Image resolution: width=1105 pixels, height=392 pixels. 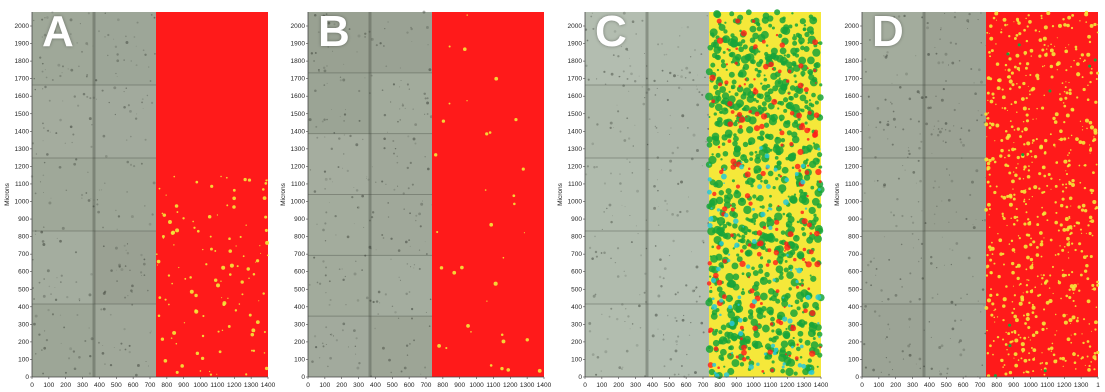 I want to click on panel-letter: B, so click(x=334, y=31).